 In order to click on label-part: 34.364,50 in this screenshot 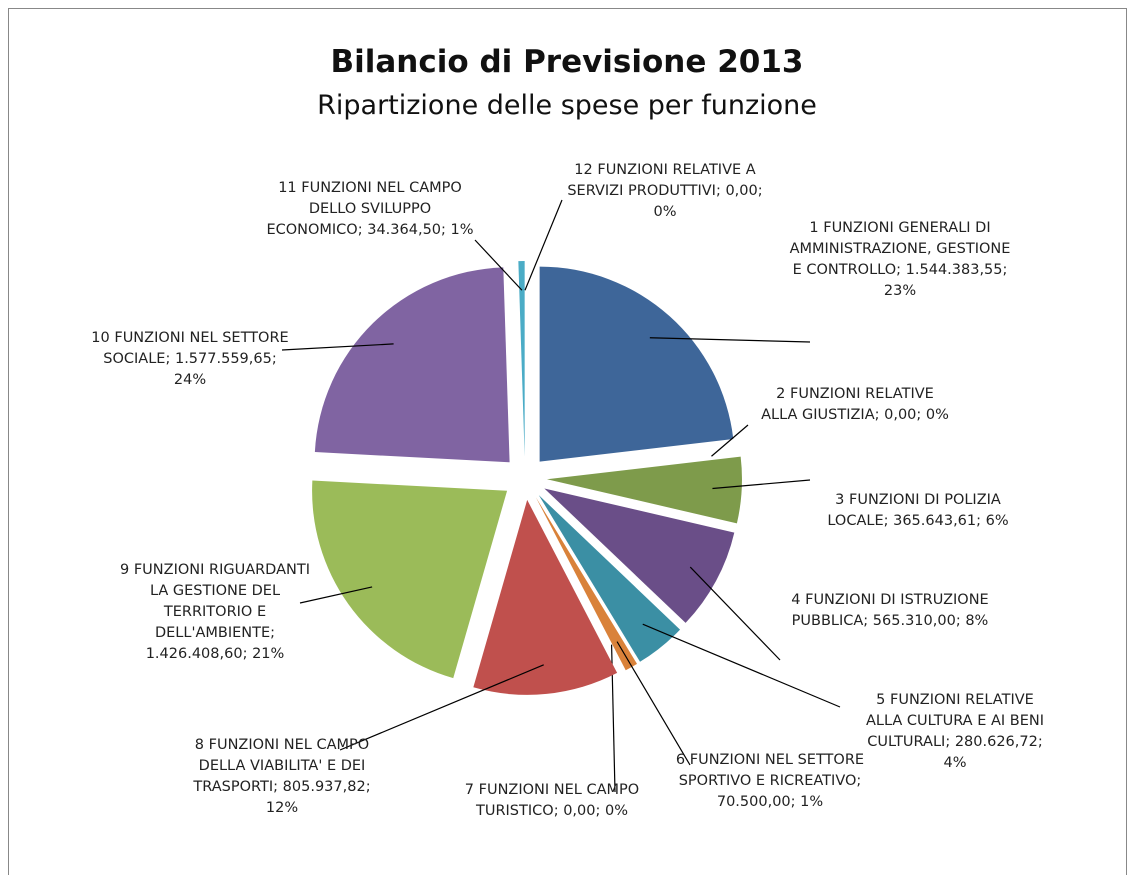, I will do `click(408, 230)`.